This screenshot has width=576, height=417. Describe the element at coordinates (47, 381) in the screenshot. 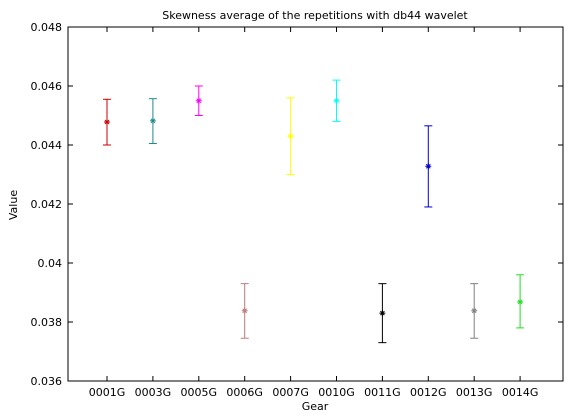

I see `y-tick-label: 0.036` at that location.